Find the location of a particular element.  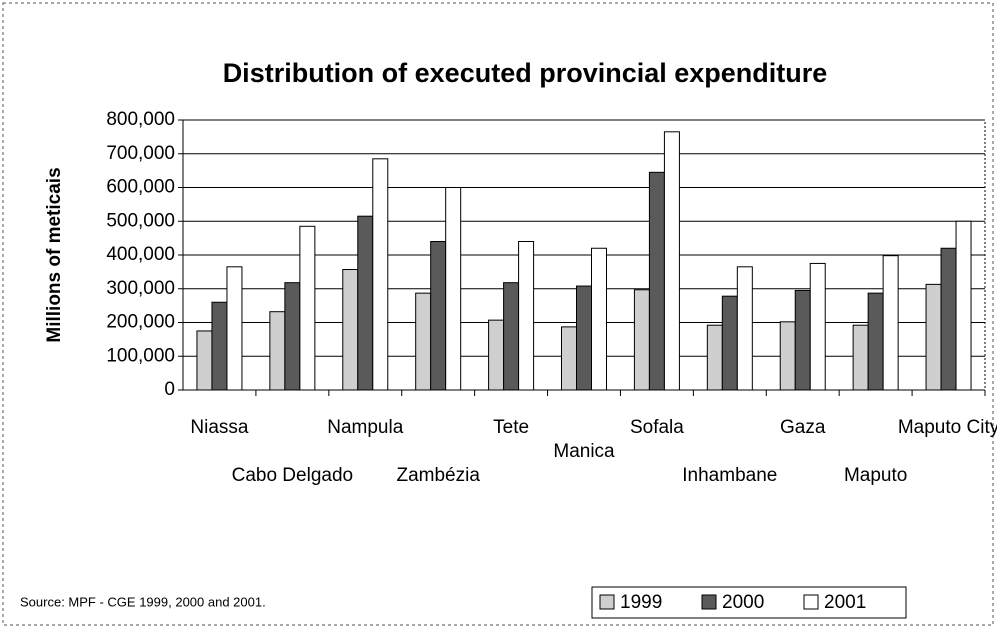

source-note: Source: MPF - CGE 1999, 2000 and 2001. is located at coordinates (143, 601).